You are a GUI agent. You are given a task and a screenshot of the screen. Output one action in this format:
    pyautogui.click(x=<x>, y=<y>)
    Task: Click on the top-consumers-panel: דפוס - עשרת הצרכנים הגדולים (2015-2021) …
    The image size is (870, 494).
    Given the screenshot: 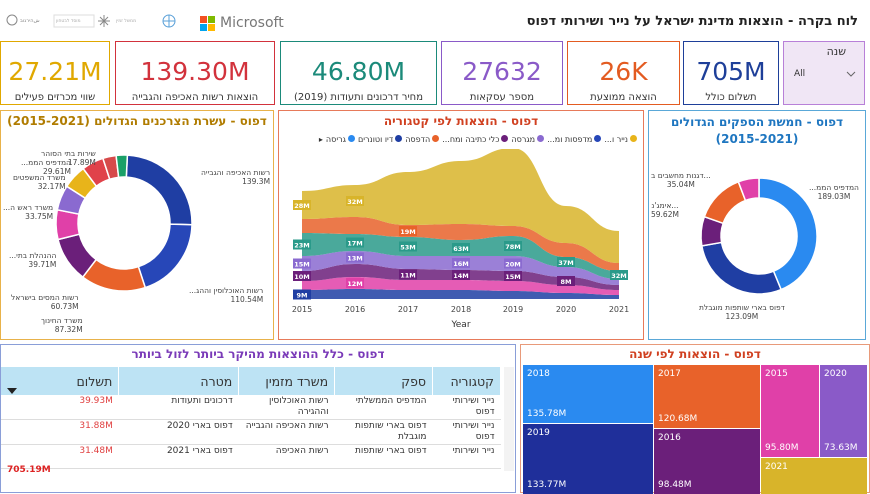 What is the action you would take?
    pyautogui.click(x=137, y=225)
    